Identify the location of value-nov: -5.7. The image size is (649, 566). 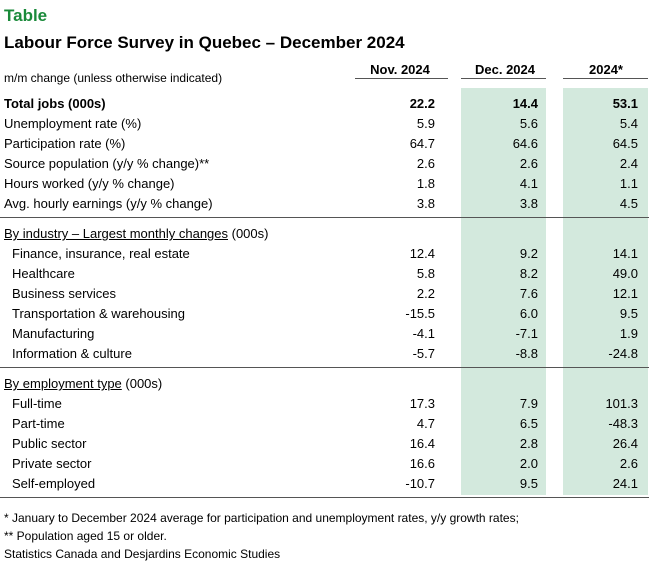
(423, 353).